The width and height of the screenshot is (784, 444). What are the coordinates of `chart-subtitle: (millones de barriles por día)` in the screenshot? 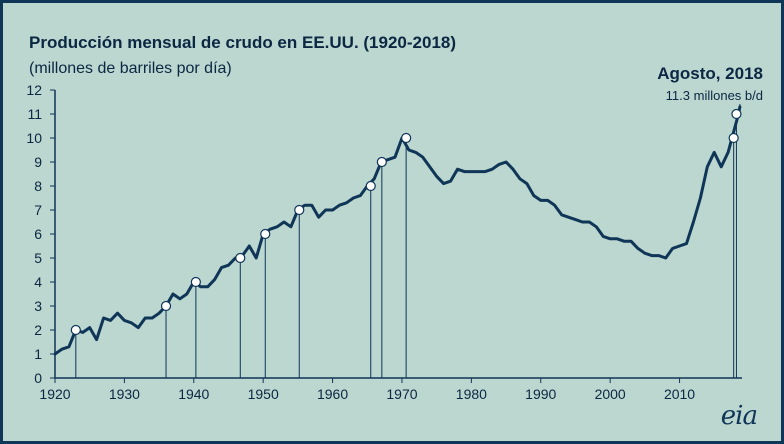 It's located at (130, 68).